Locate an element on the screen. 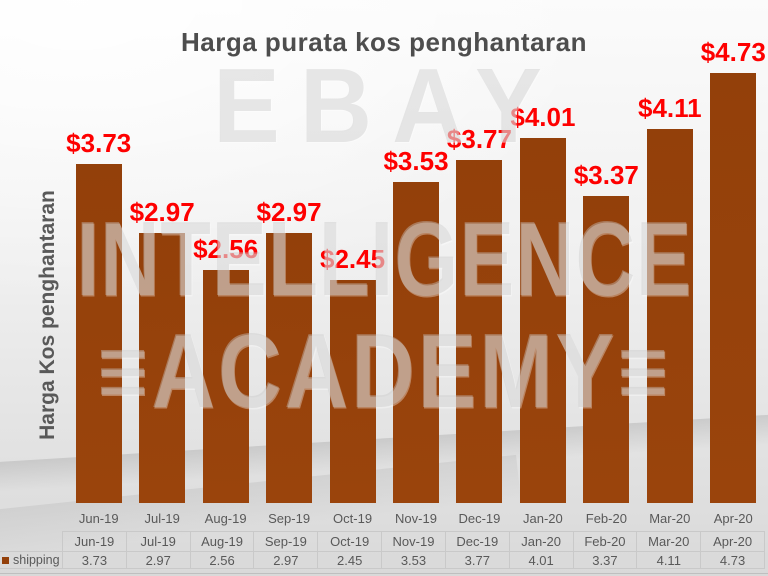 This screenshot has width=768, height=576. x-axis-label: Feb-20 is located at coordinates (606, 518).